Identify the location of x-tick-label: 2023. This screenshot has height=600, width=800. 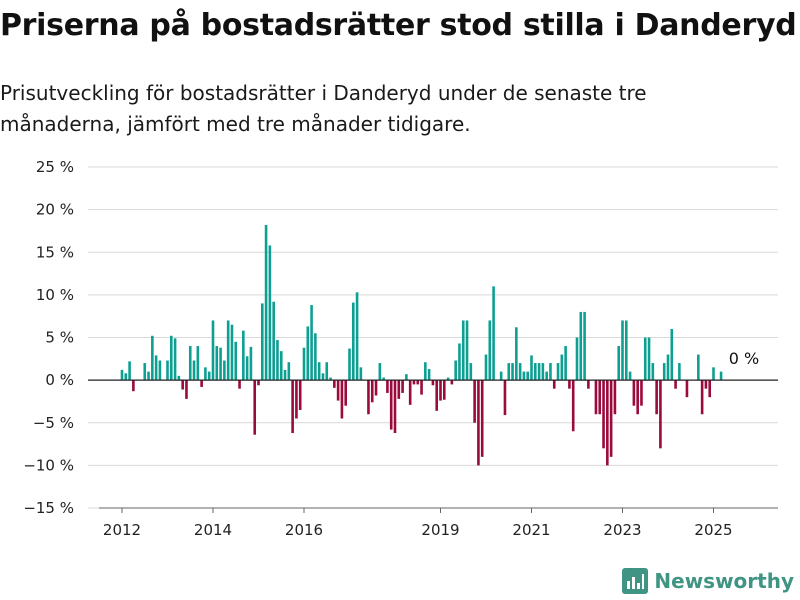
(622, 530).